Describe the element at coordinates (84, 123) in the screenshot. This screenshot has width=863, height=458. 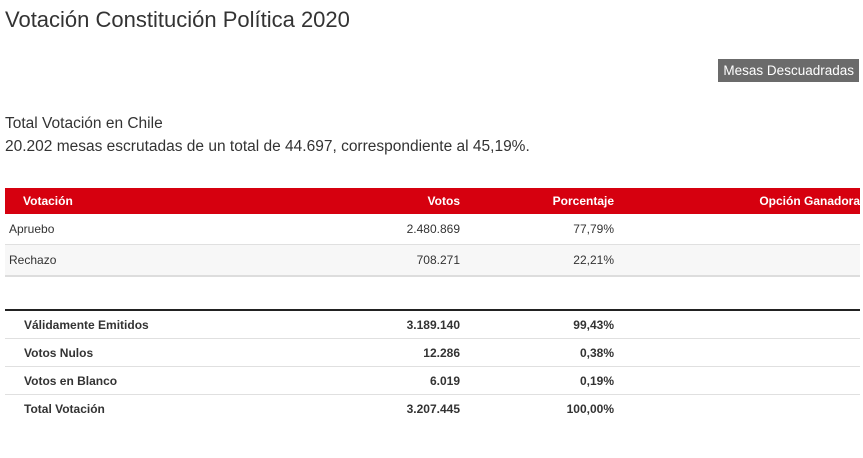
I see `summary-heading: Total Votación en Chile` at that location.